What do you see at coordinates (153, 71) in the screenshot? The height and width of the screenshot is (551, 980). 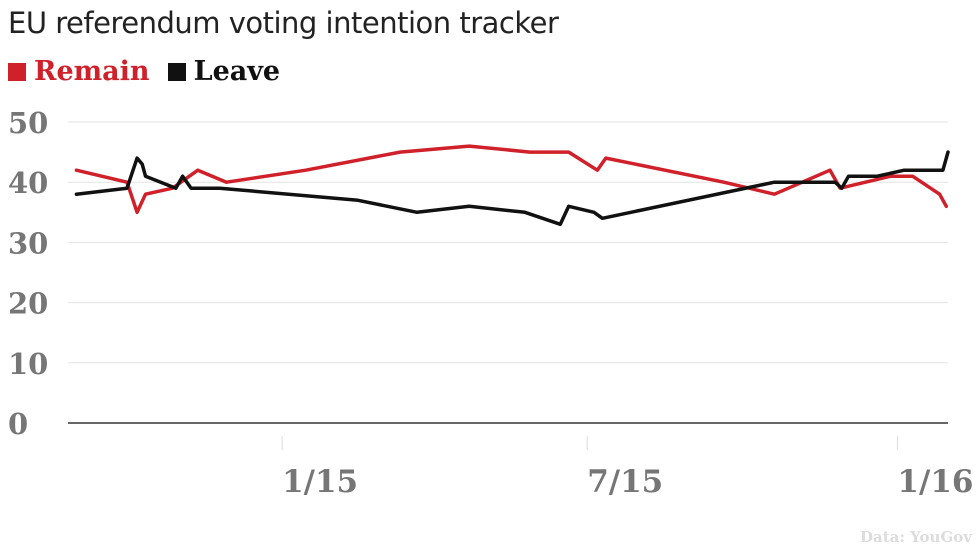 I see `legend: Remain Leave` at bounding box center [153, 71].